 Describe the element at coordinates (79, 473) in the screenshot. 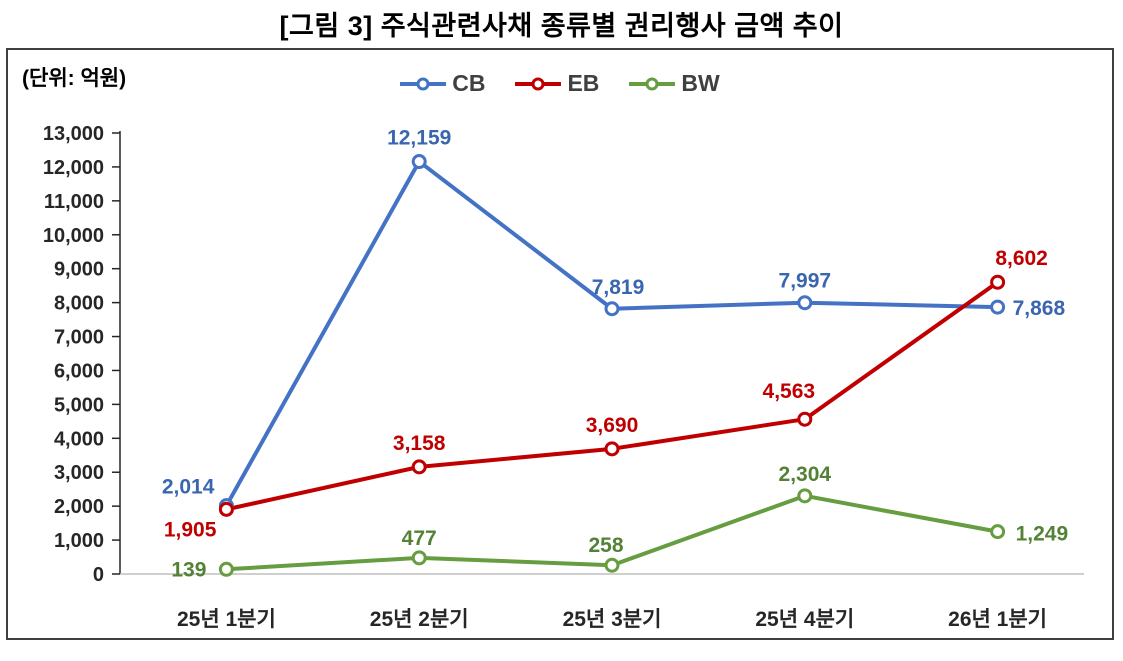

I see `y-tick-label: 3,000` at that location.